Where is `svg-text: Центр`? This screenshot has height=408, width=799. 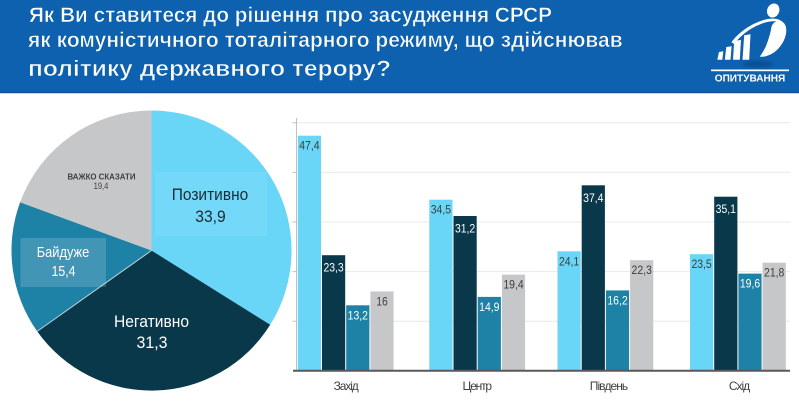 svg-text: Центр is located at coordinates (478, 386).